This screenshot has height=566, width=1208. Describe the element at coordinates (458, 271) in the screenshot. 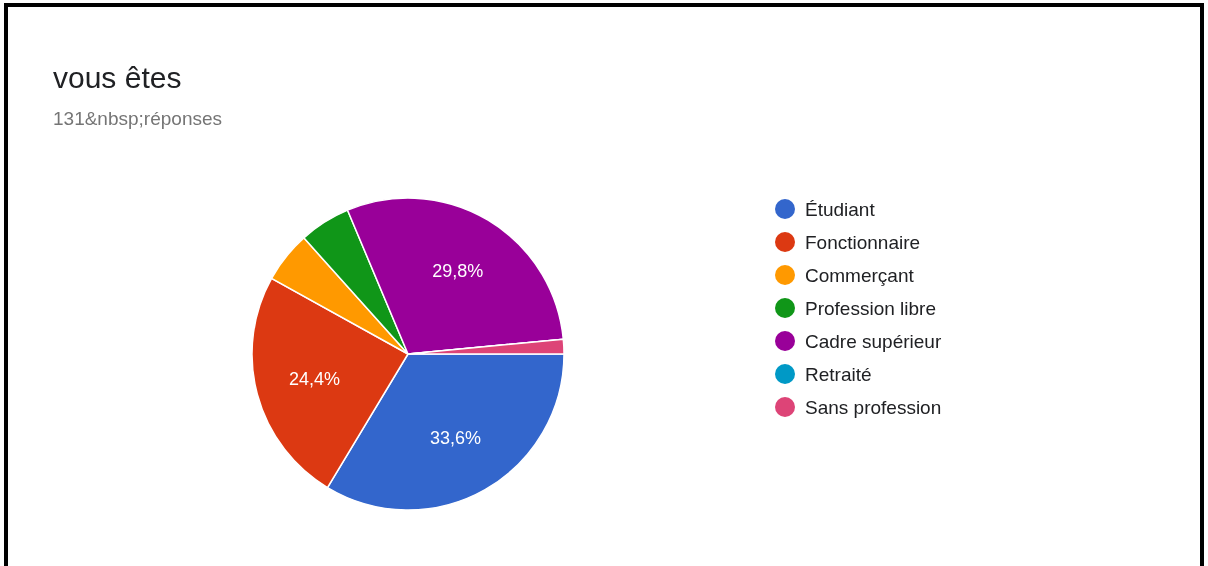

I see `data-label: 29,8%` at that location.